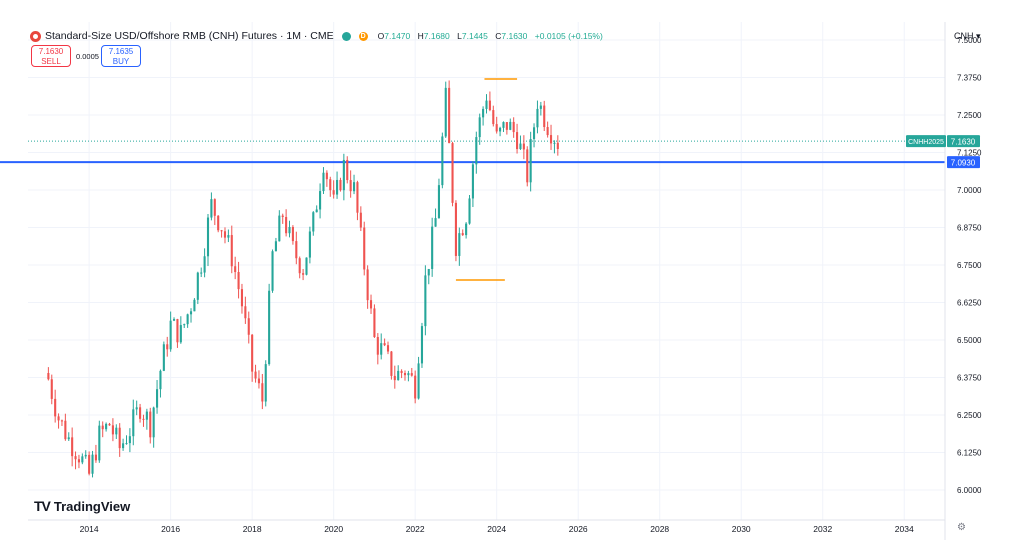  What do you see at coordinates (969, 40) in the screenshot?
I see `price-tick-label: 7.5000` at bounding box center [969, 40].